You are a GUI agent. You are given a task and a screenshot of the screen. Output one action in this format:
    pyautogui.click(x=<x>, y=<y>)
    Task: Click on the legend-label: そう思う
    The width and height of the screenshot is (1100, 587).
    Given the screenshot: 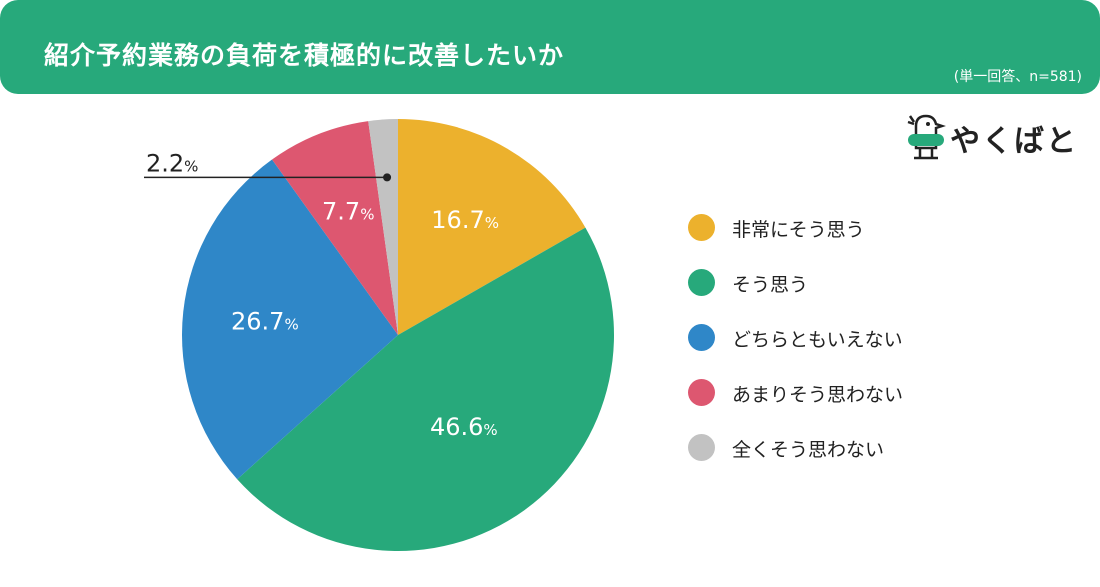 What is the action you would take?
    pyautogui.click(x=770, y=285)
    